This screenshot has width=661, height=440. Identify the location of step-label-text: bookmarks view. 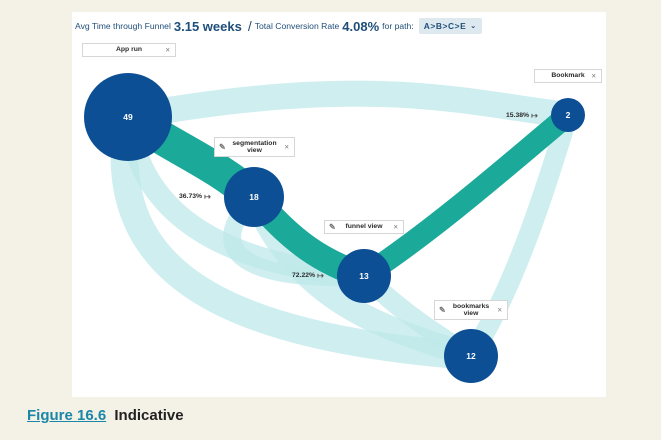
(471, 310).